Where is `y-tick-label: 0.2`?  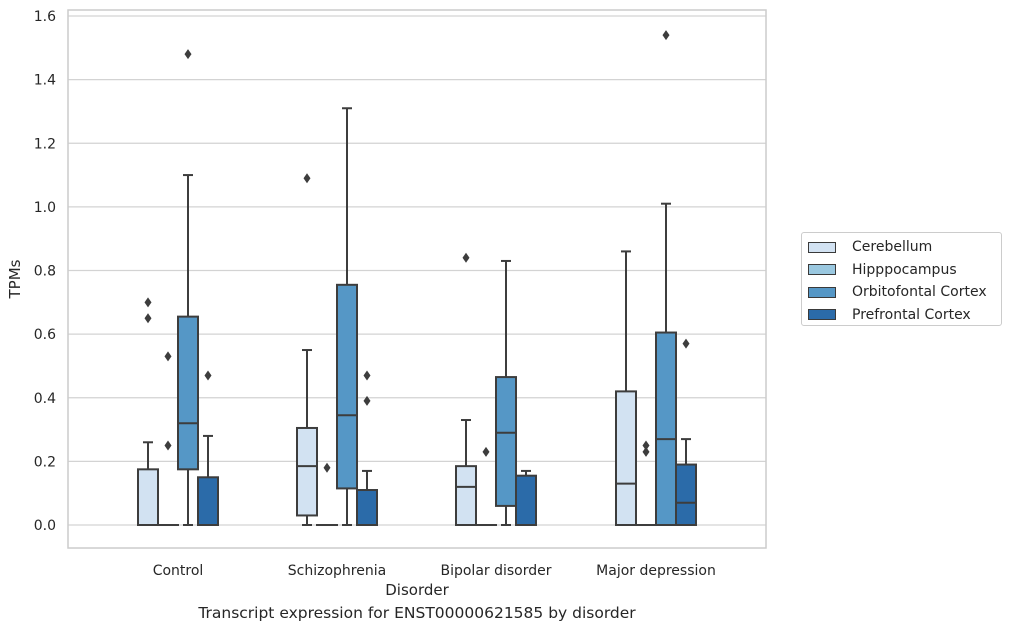 y-tick-label: 0.2 is located at coordinates (45, 462).